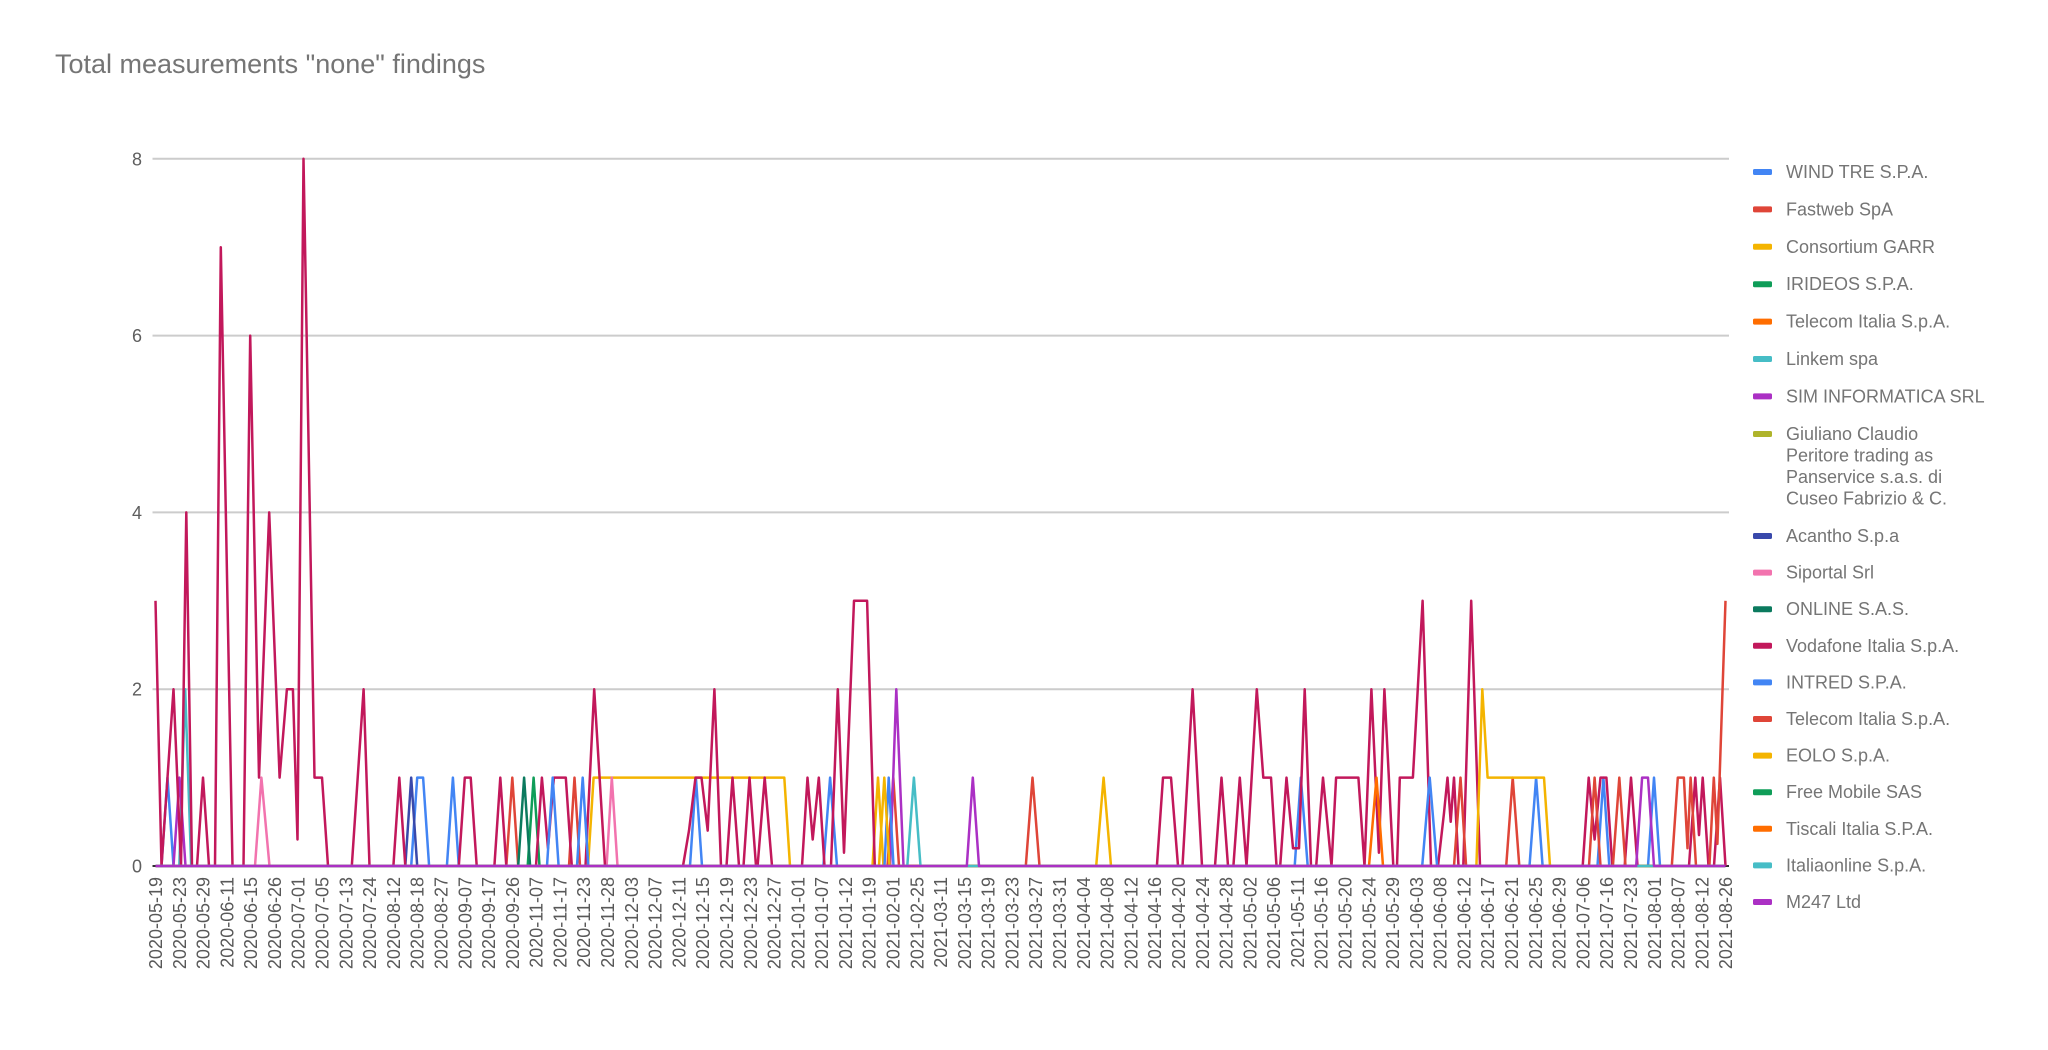 The image size is (2048, 1050). I want to click on svg-text: 2021-04-04, so click(1084, 923).